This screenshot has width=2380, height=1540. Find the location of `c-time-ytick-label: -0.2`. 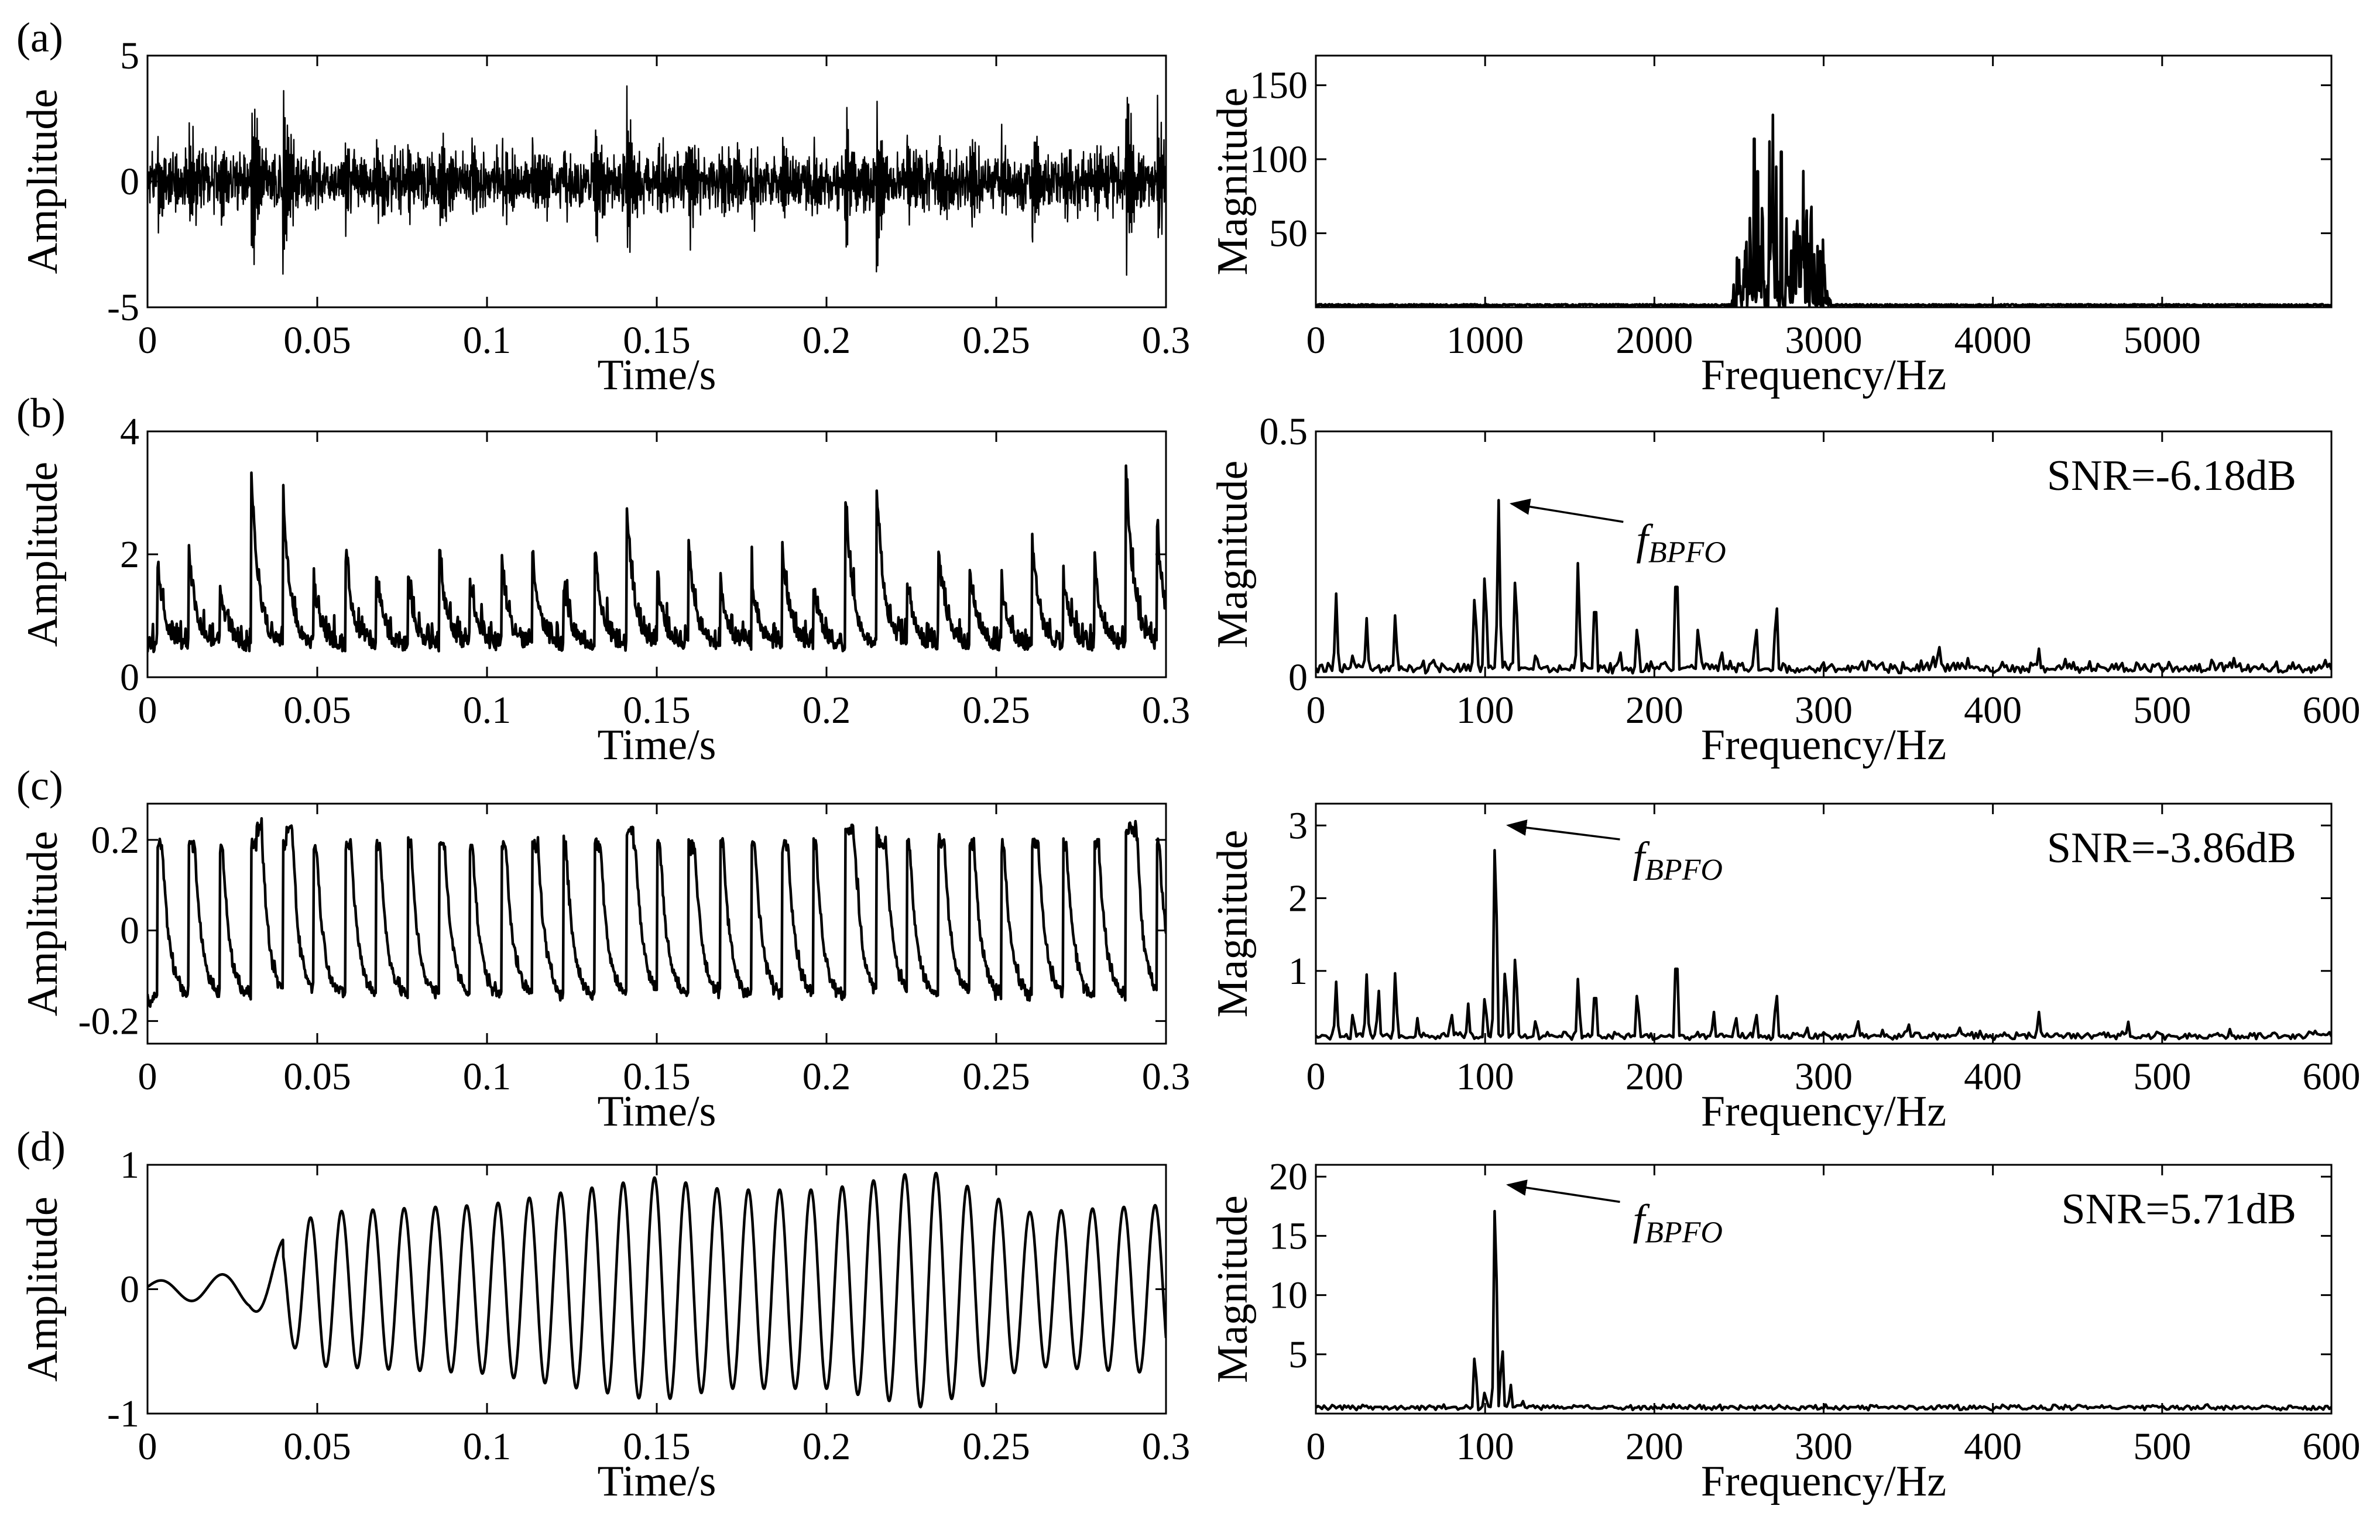

c-time-ytick-label: -0.2 is located at coordinates (108, 1021).